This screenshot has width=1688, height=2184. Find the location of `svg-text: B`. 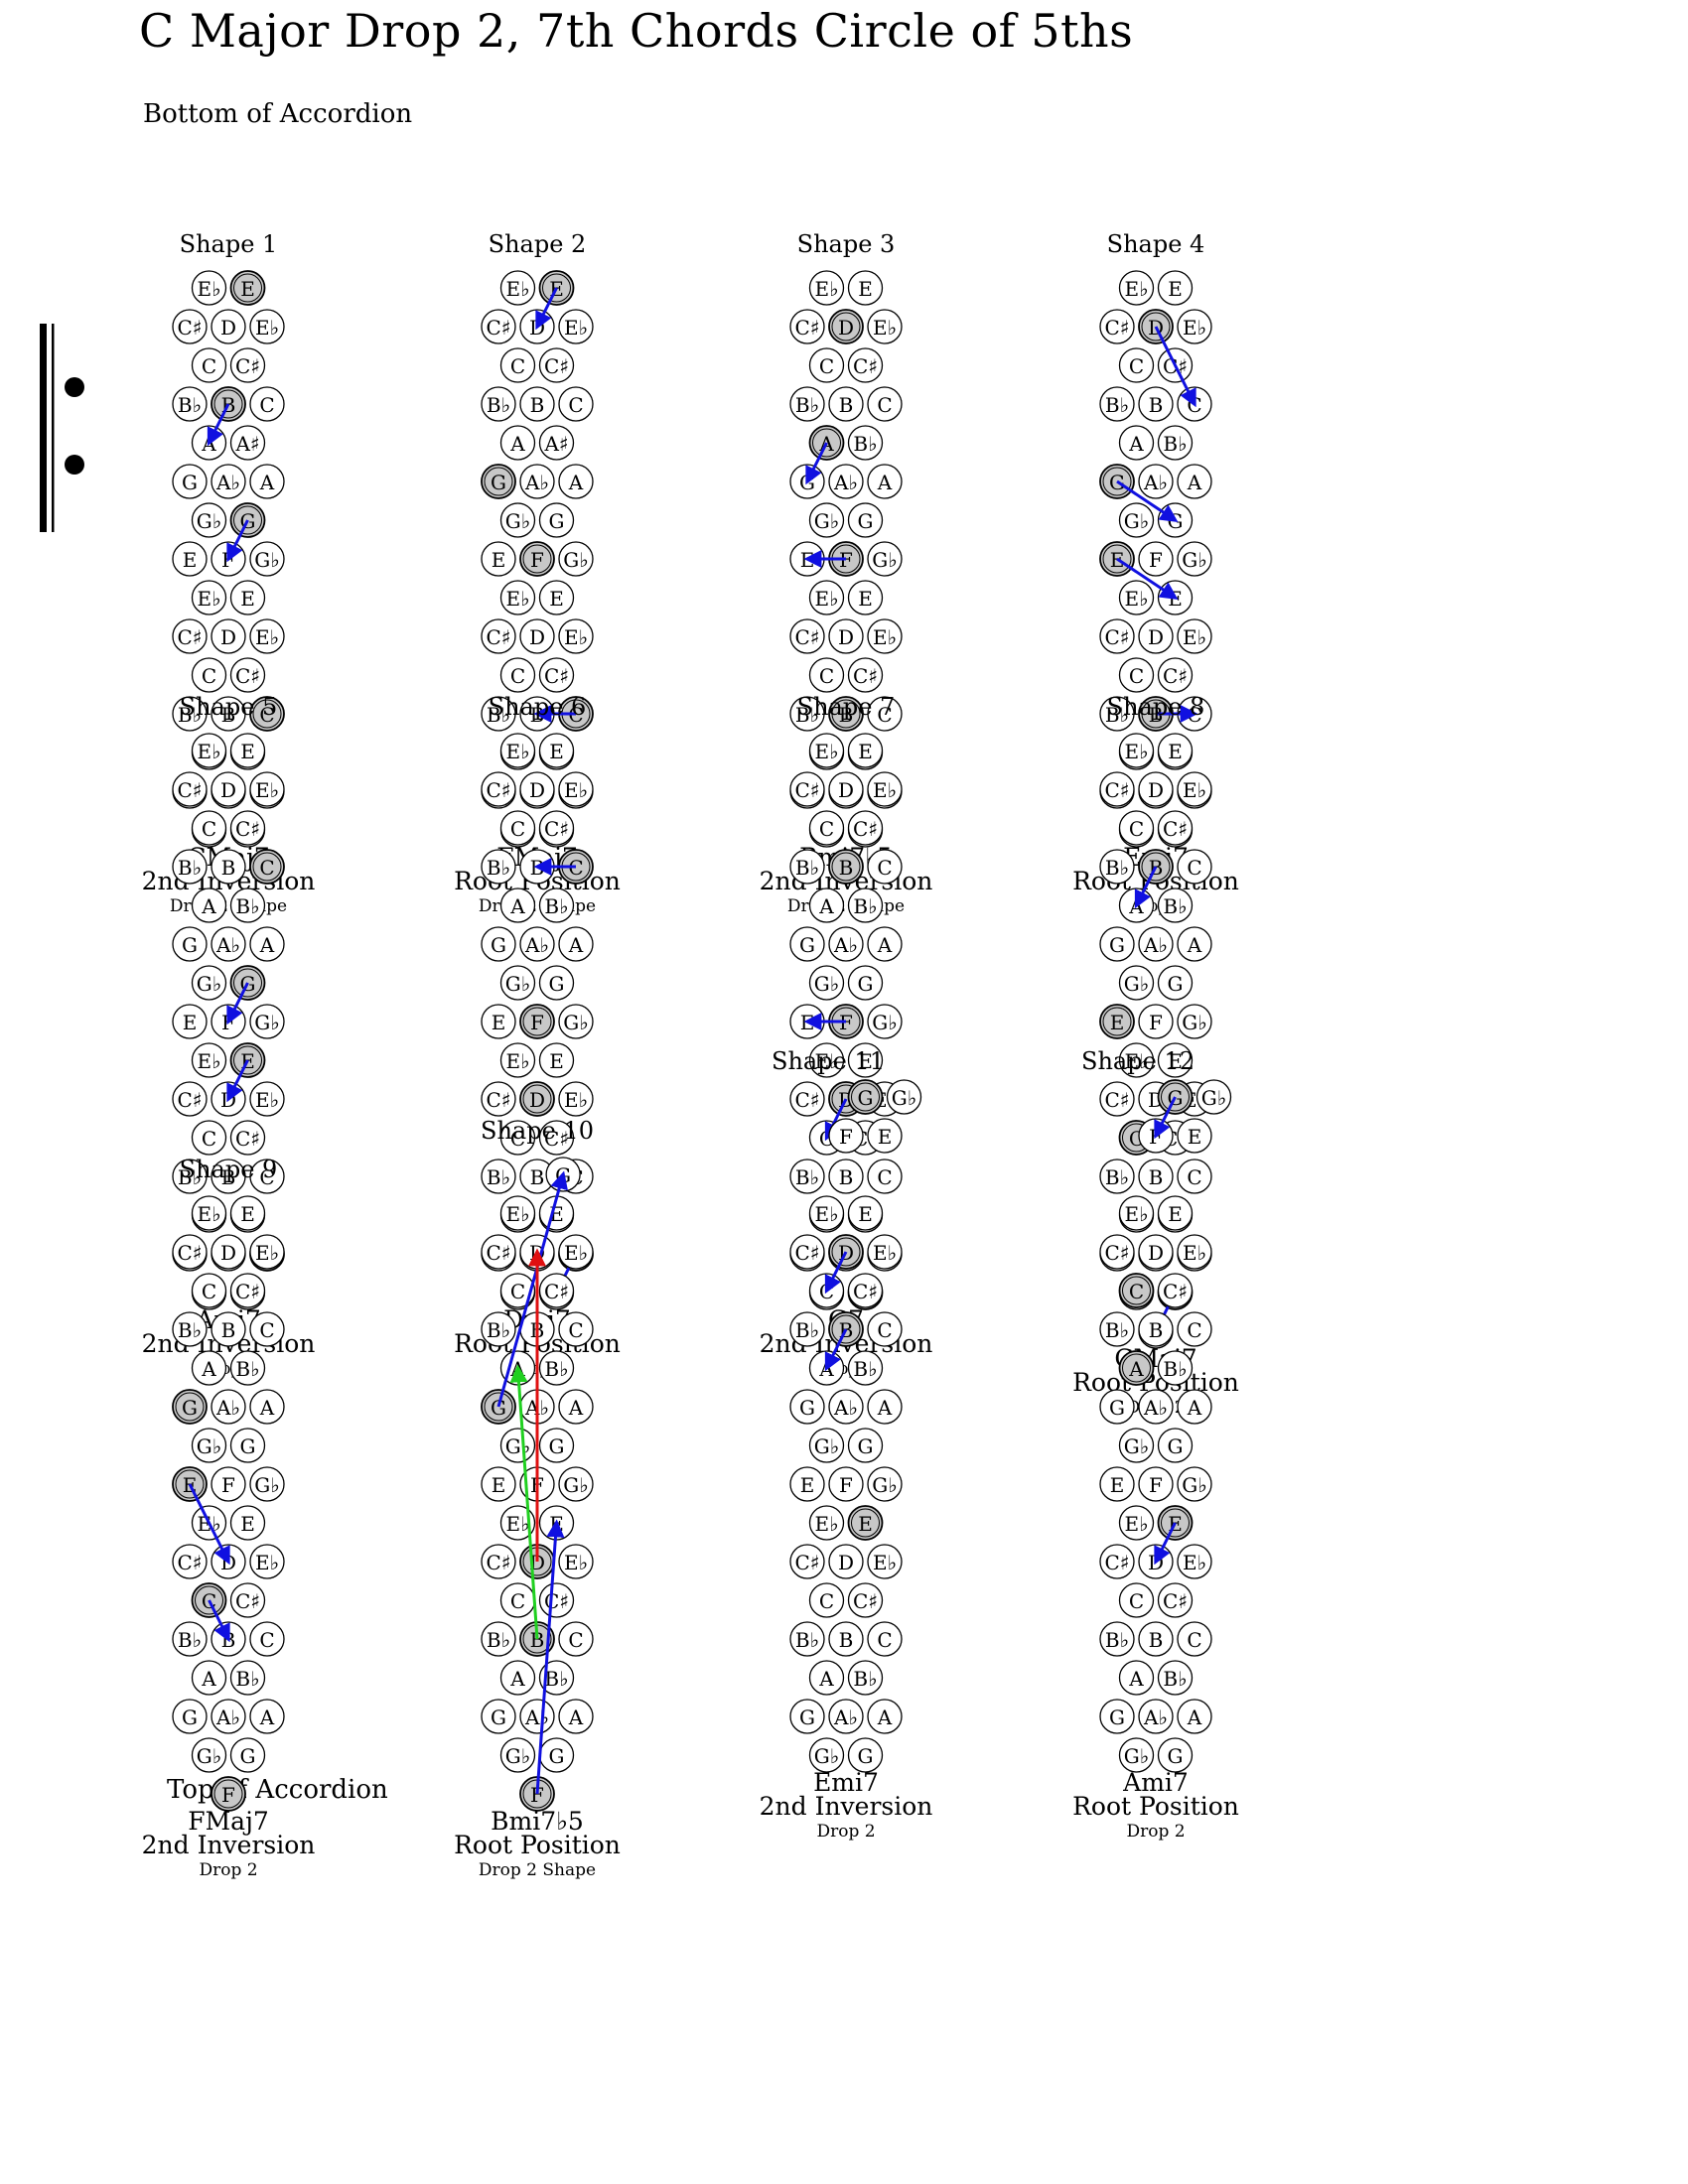

svg-text: B is located at coordinates (537, 1640).